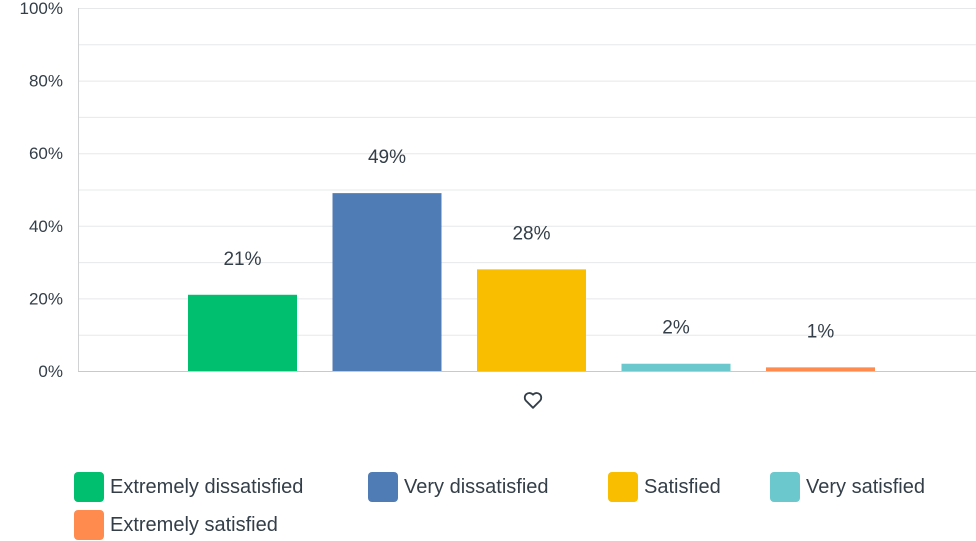  I want to click on legend-item: Very satisfied, so click(865, 487).